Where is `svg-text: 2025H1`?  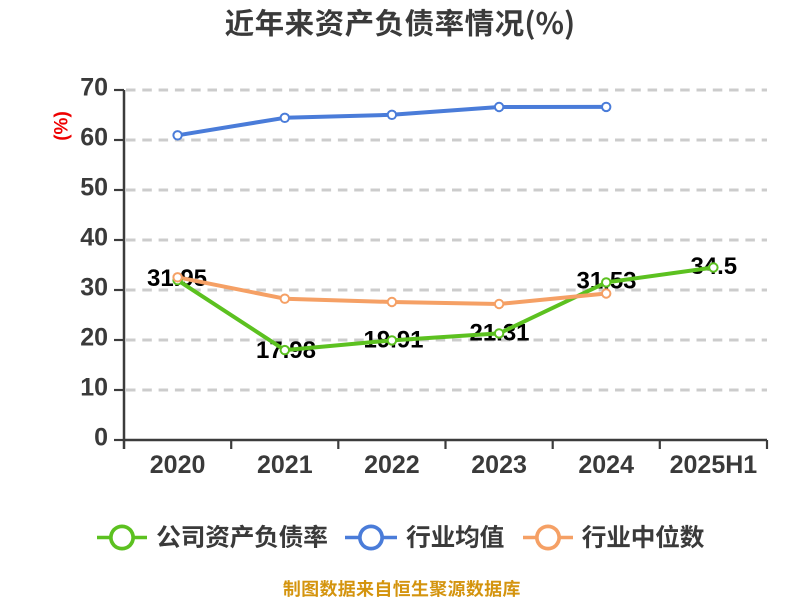 svg-text: 2025H1 is located at coordinates (714, 465).